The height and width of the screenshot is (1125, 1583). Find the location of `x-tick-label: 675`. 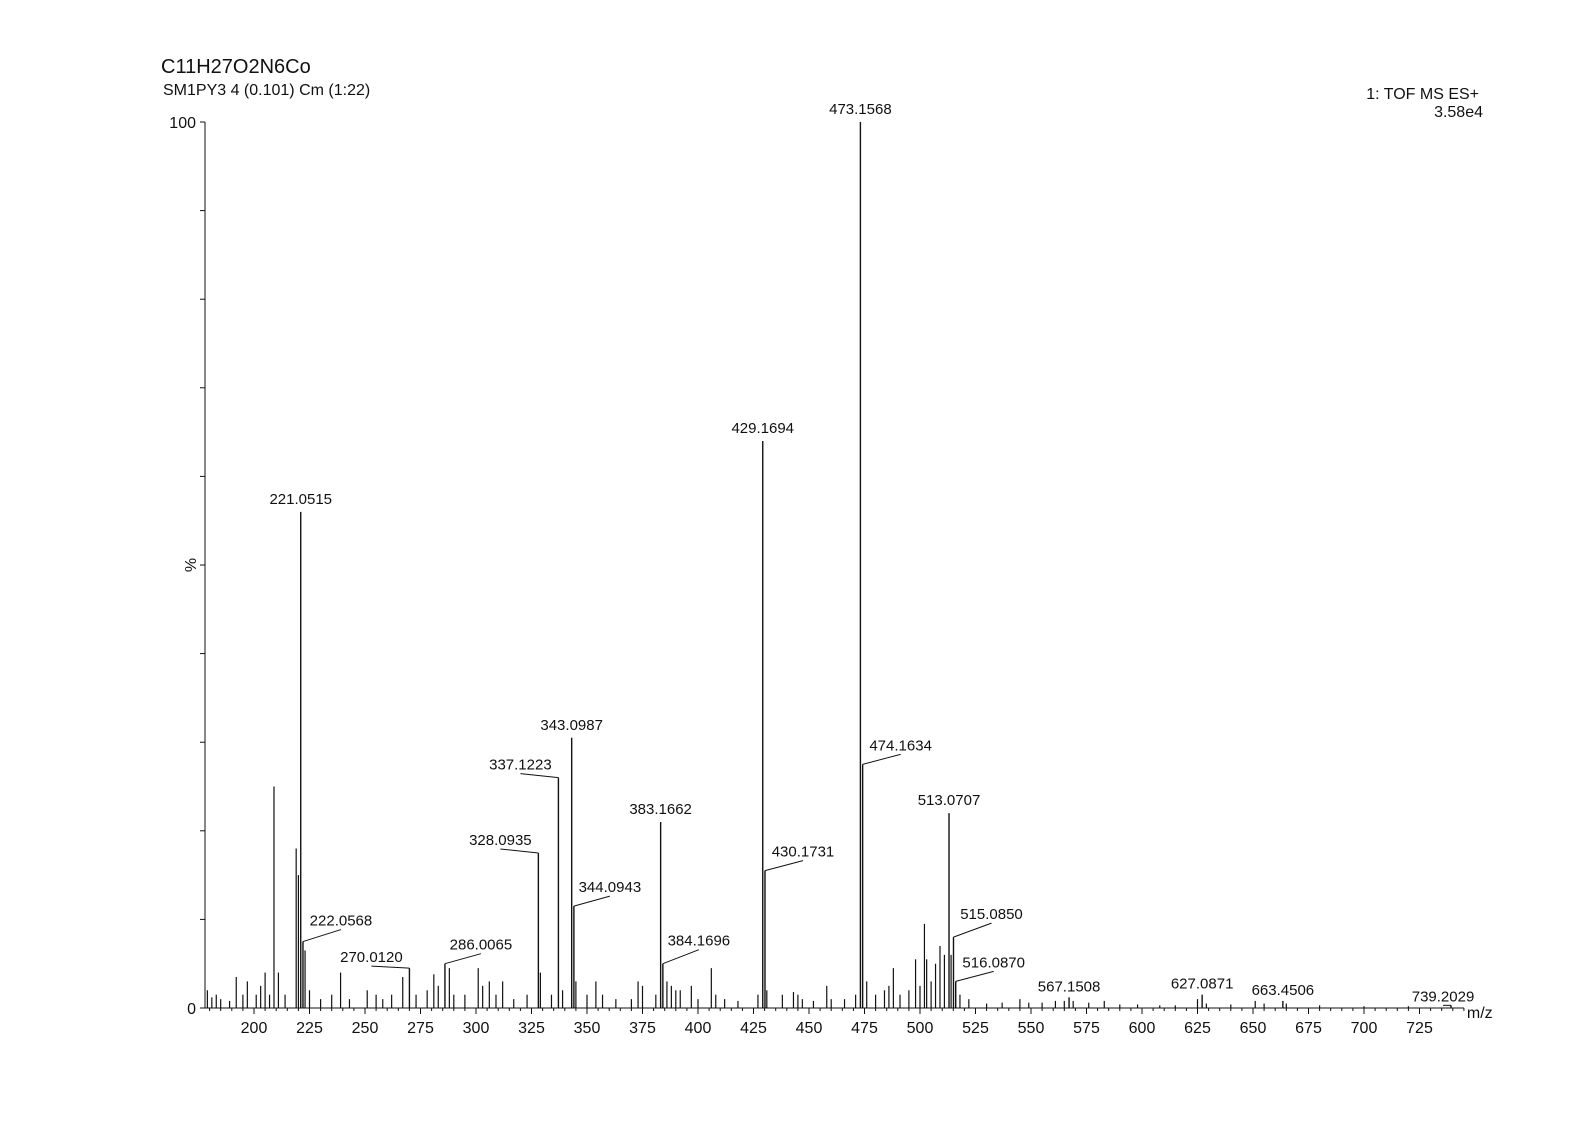

x-tick-label: 675 is located at coordinates (1308, 1028).